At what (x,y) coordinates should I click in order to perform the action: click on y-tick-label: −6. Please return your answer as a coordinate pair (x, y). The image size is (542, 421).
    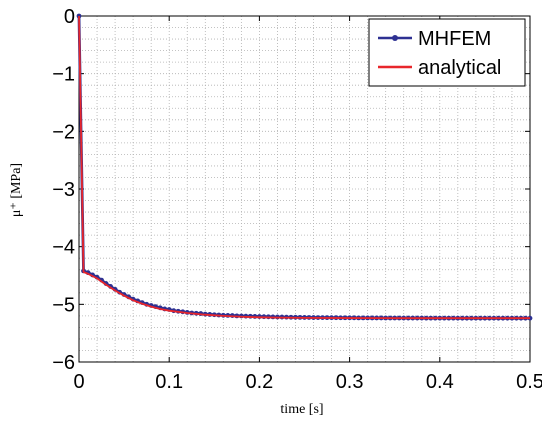
    Looking at the image, I should click on (63, 363).